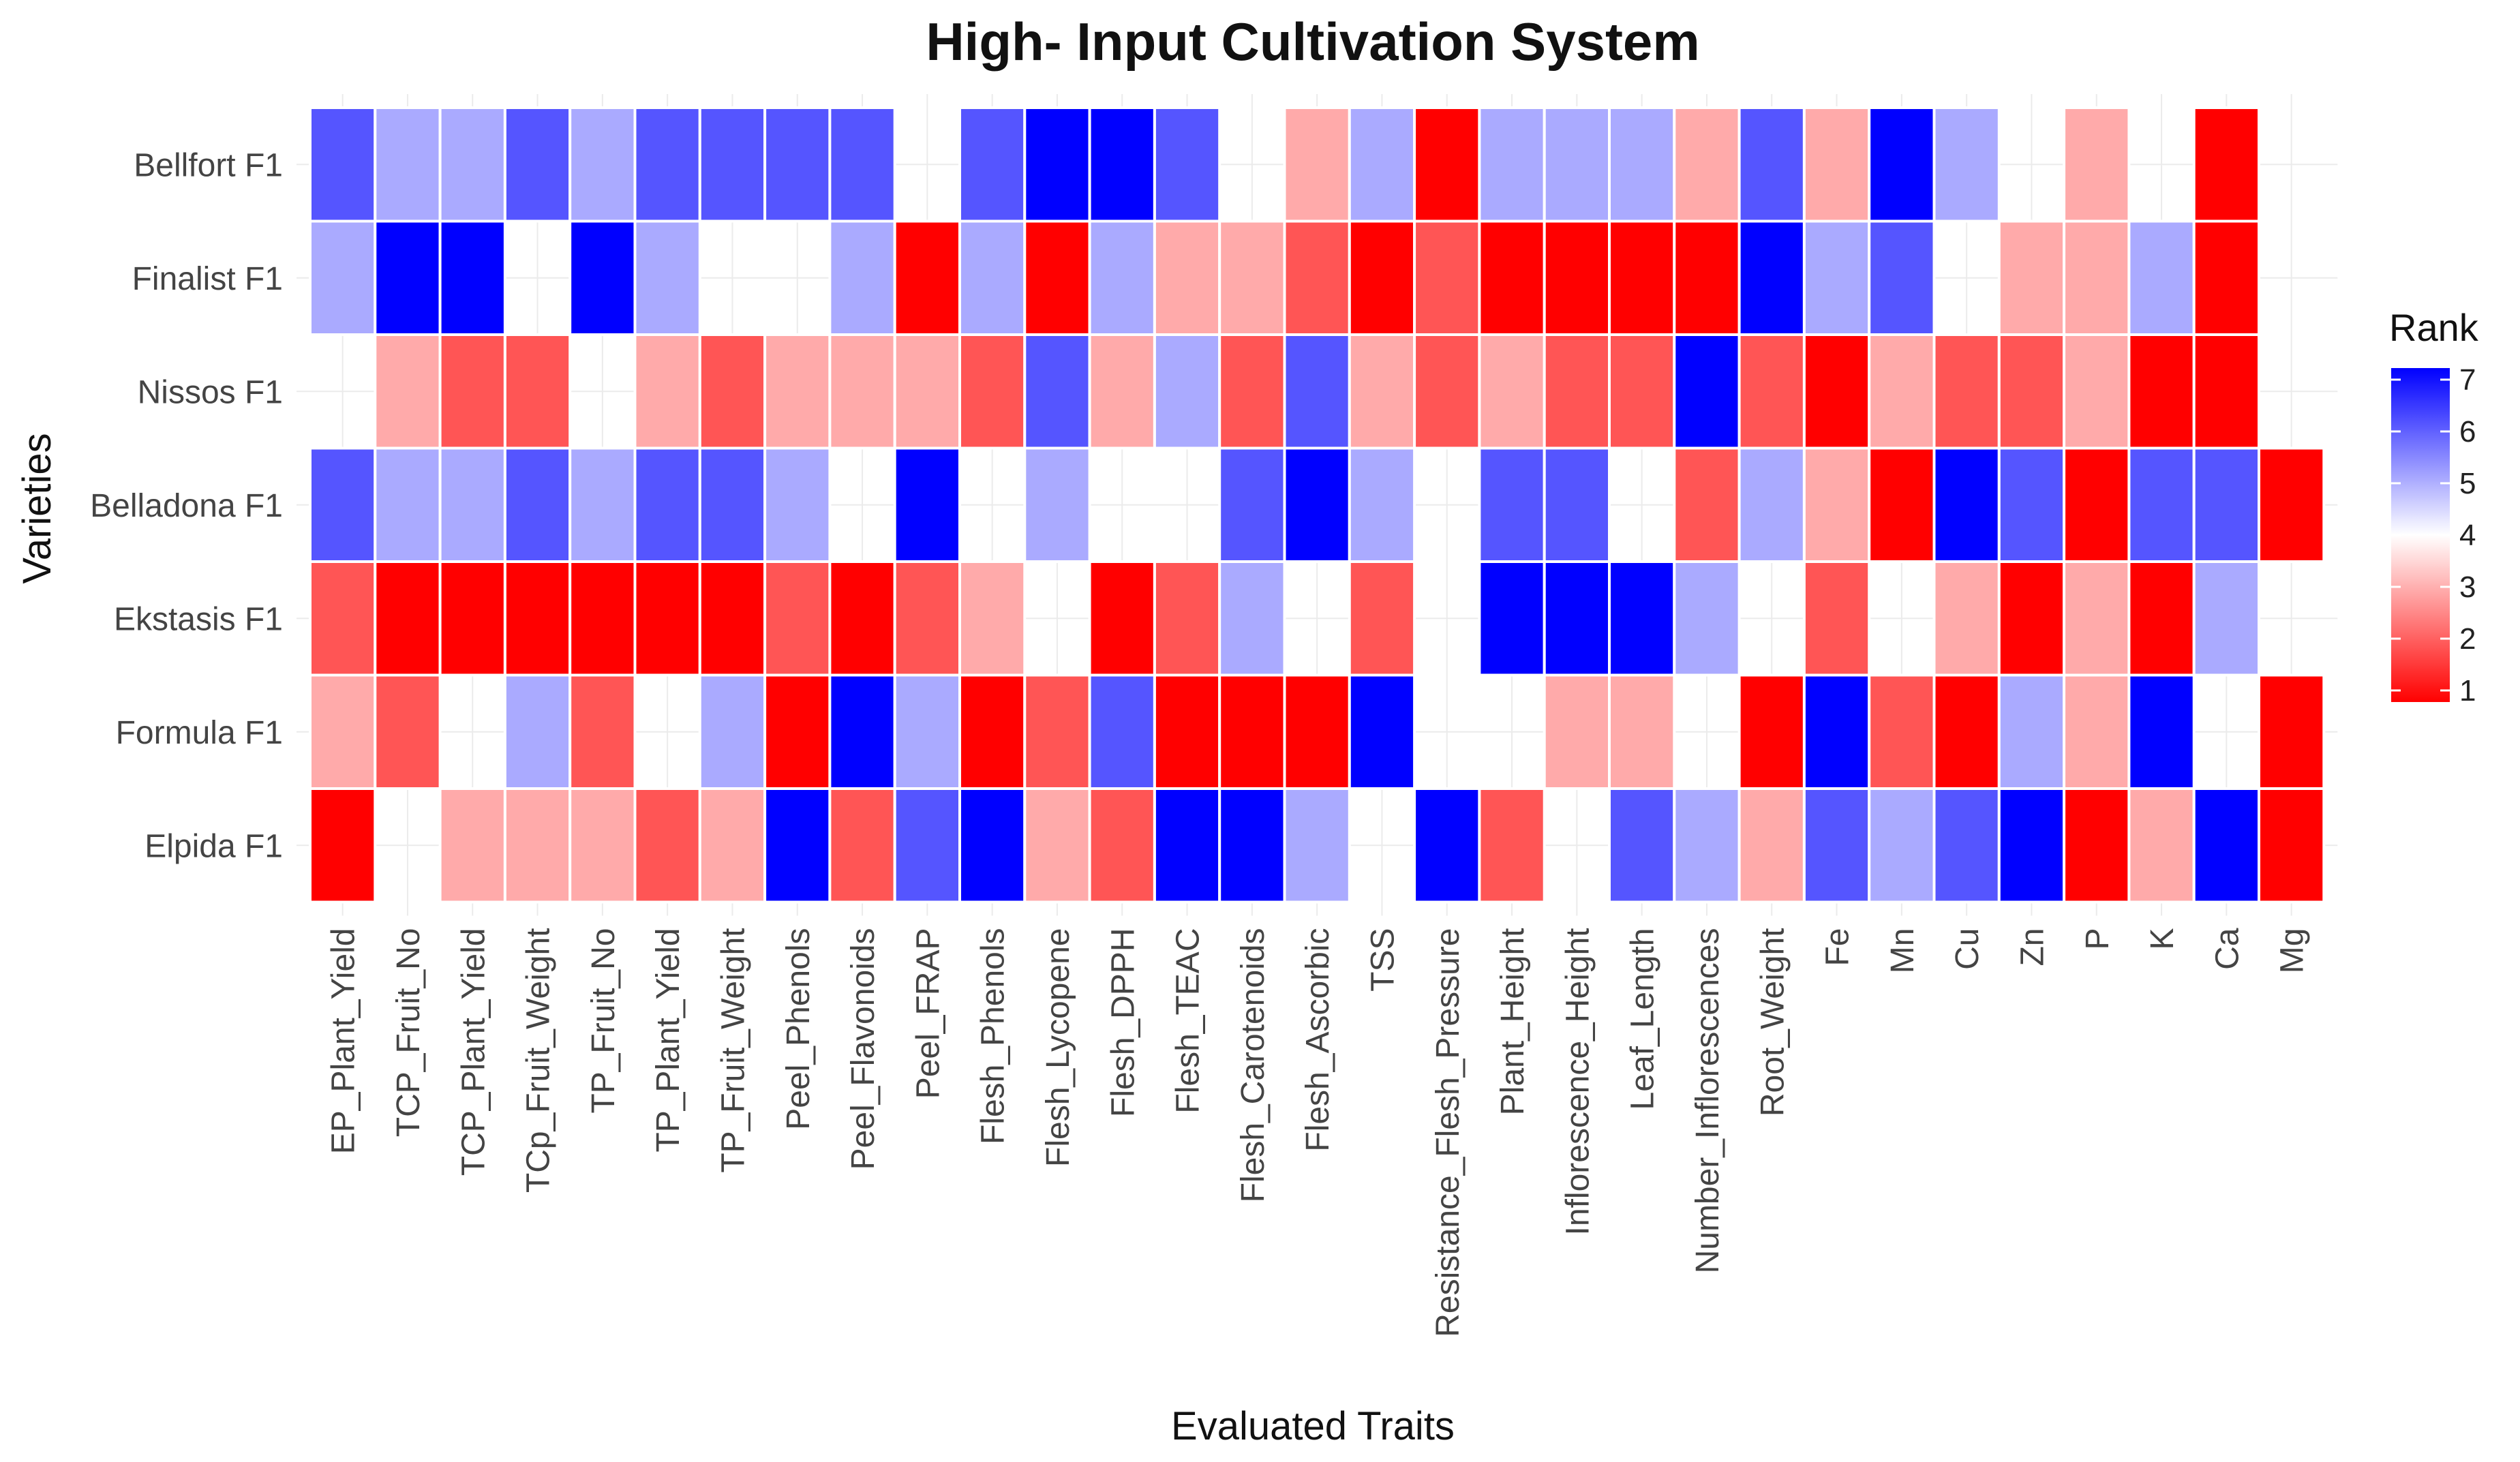 The width and height of the screenshot is (2520, 1462). I want to click on x-tick-label: Flesh_TEAC, so click(1188, 1021).